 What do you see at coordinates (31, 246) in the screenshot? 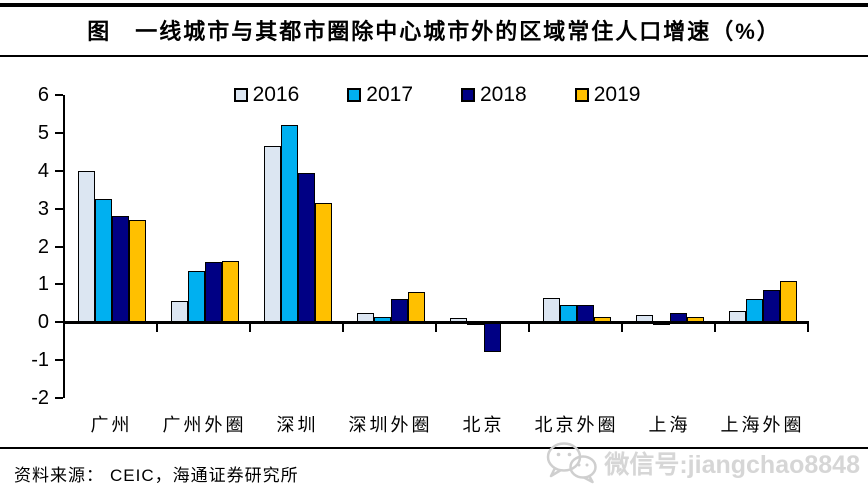
I see `y-axis: 6 5 4 3 2 1 0 -1 -2` at bounding box center [31, 246].